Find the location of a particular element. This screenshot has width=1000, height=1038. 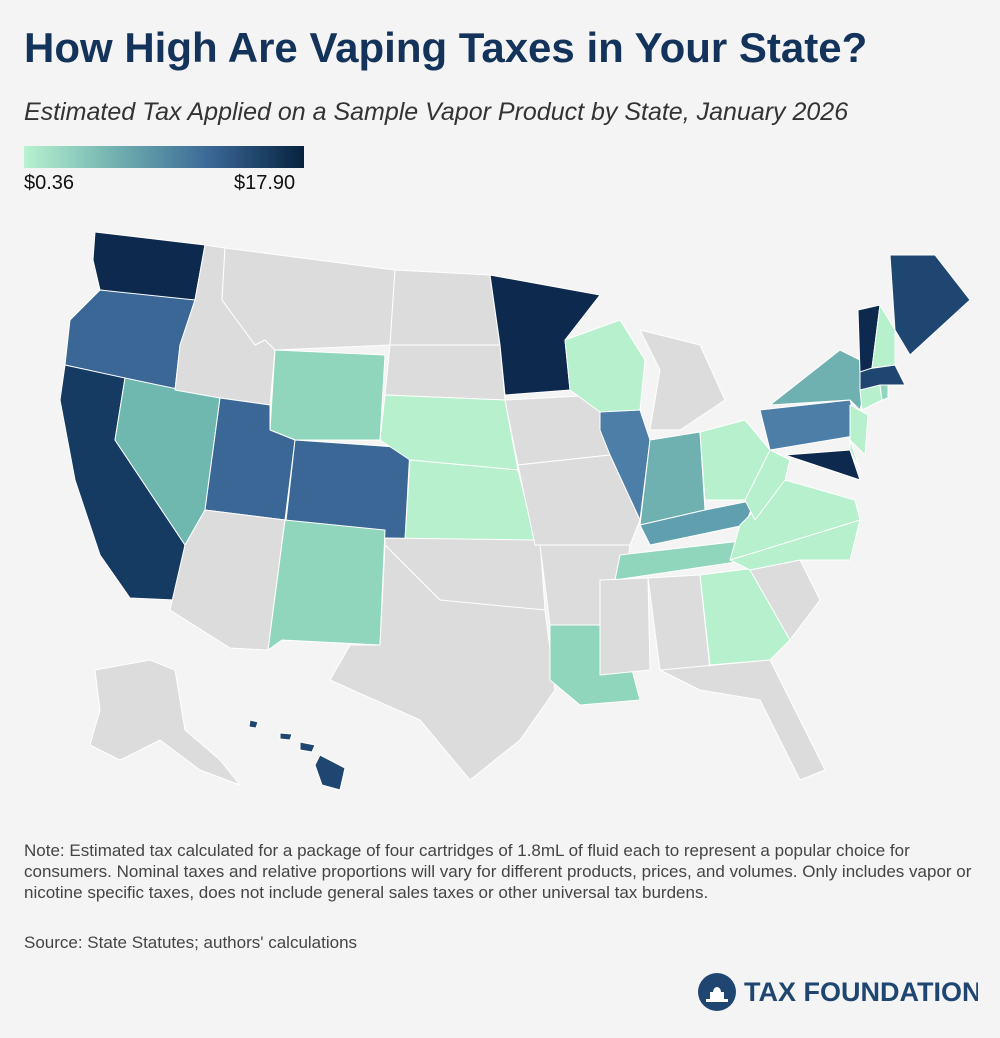

legend-max: $17.90 is located at coordinates (265, 183).